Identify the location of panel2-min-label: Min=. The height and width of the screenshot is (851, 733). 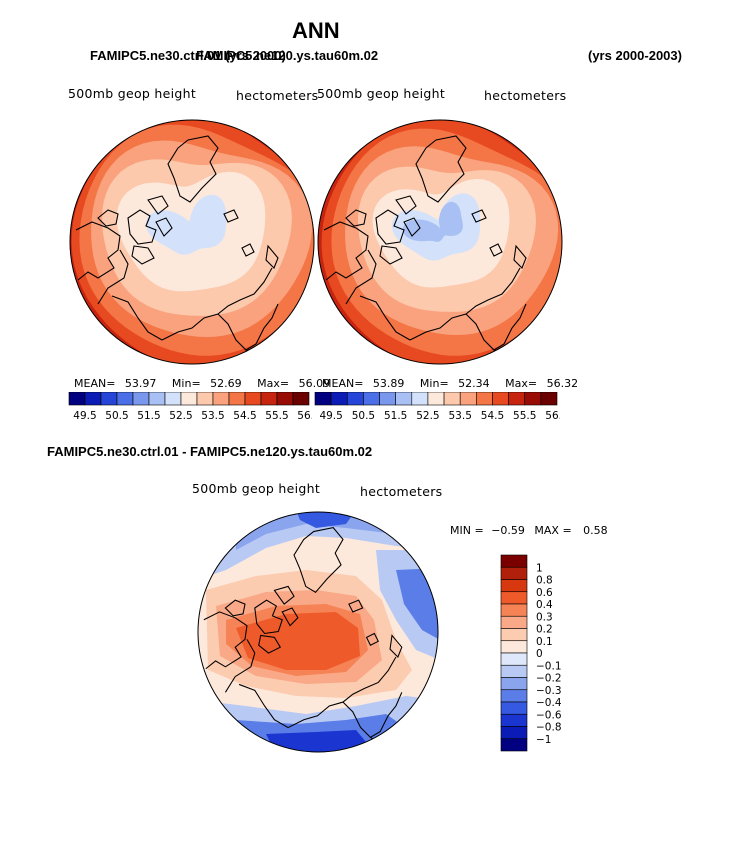
(434, 383).